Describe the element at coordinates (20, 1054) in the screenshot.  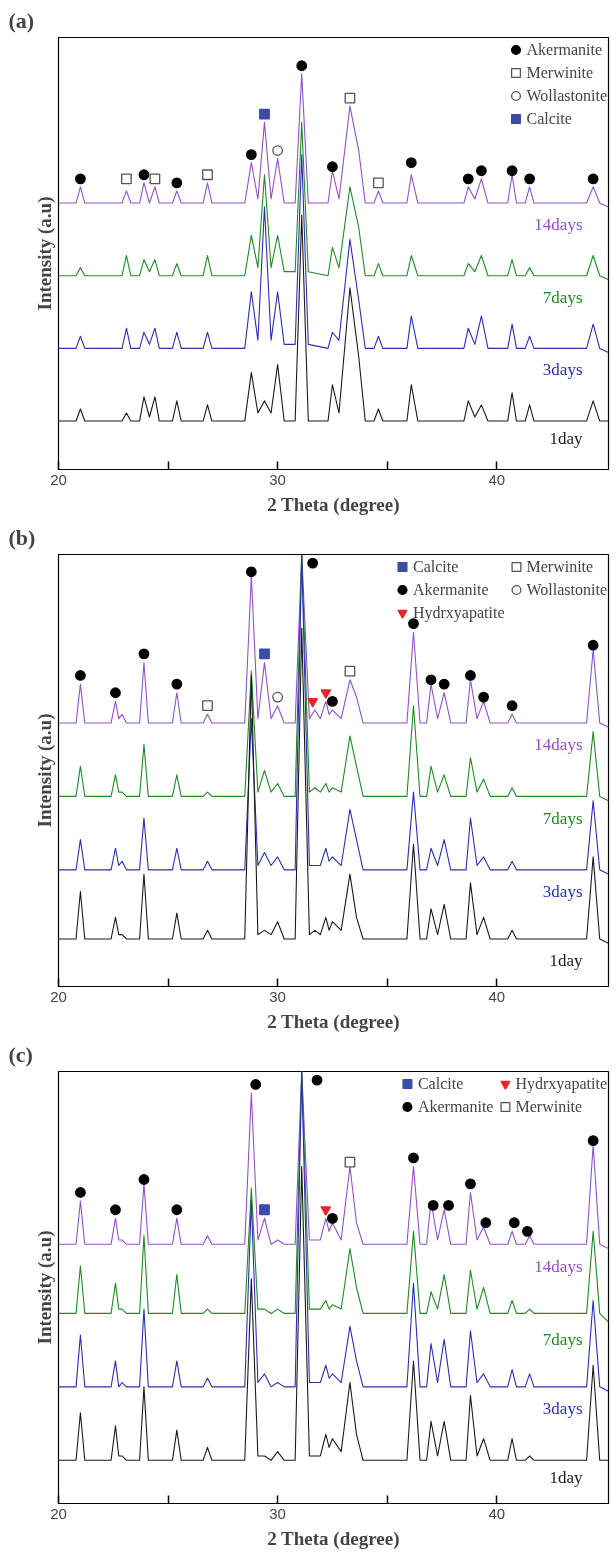
I see `chart-title: (c)` at that location.